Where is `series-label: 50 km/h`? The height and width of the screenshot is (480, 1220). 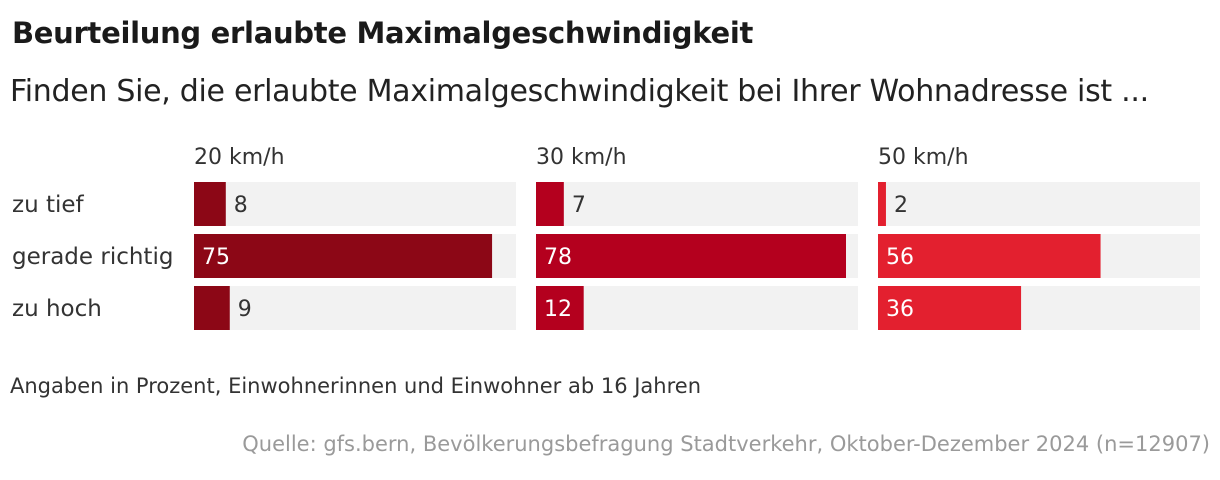
series-label: 50 km/h is located at coordinates (923, 157).